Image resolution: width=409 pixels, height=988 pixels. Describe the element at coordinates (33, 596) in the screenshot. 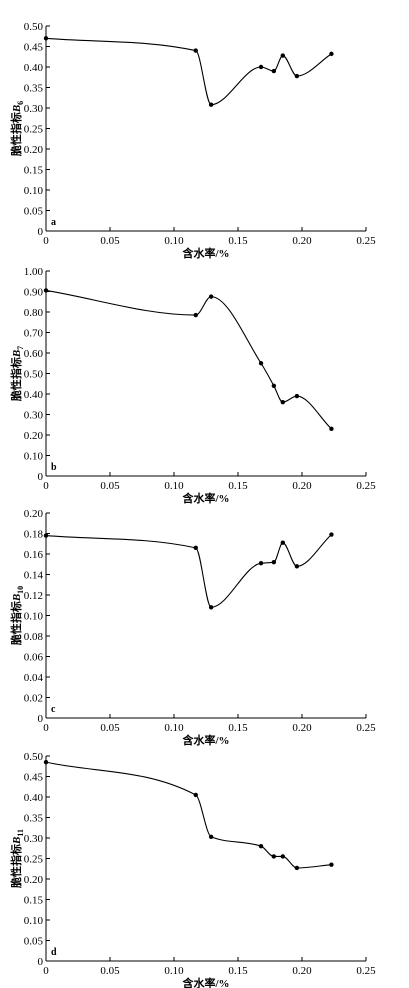

I see `y-tick-label: 0.12` at that location.